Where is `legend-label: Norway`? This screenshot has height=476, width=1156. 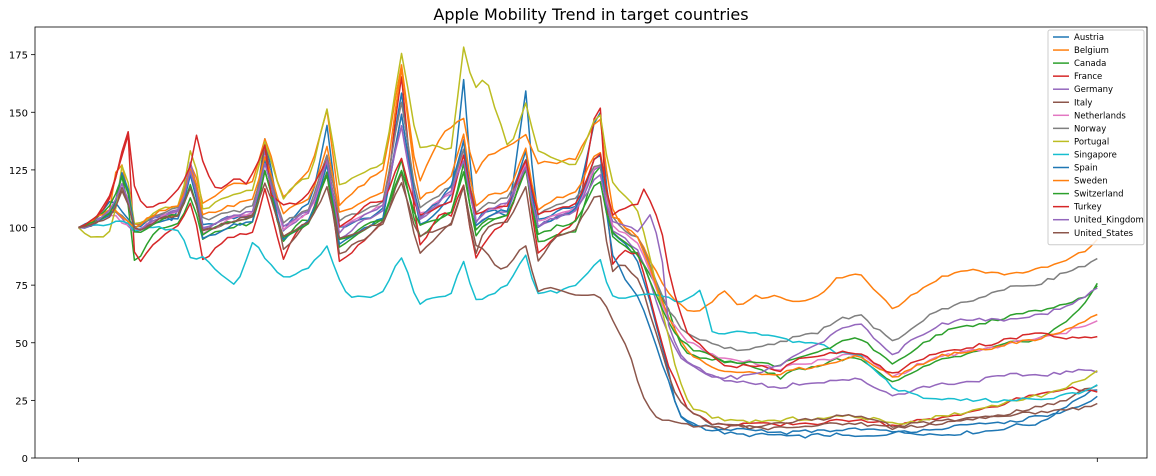 legend-label: Norway is located at coordinates (1090, 129).